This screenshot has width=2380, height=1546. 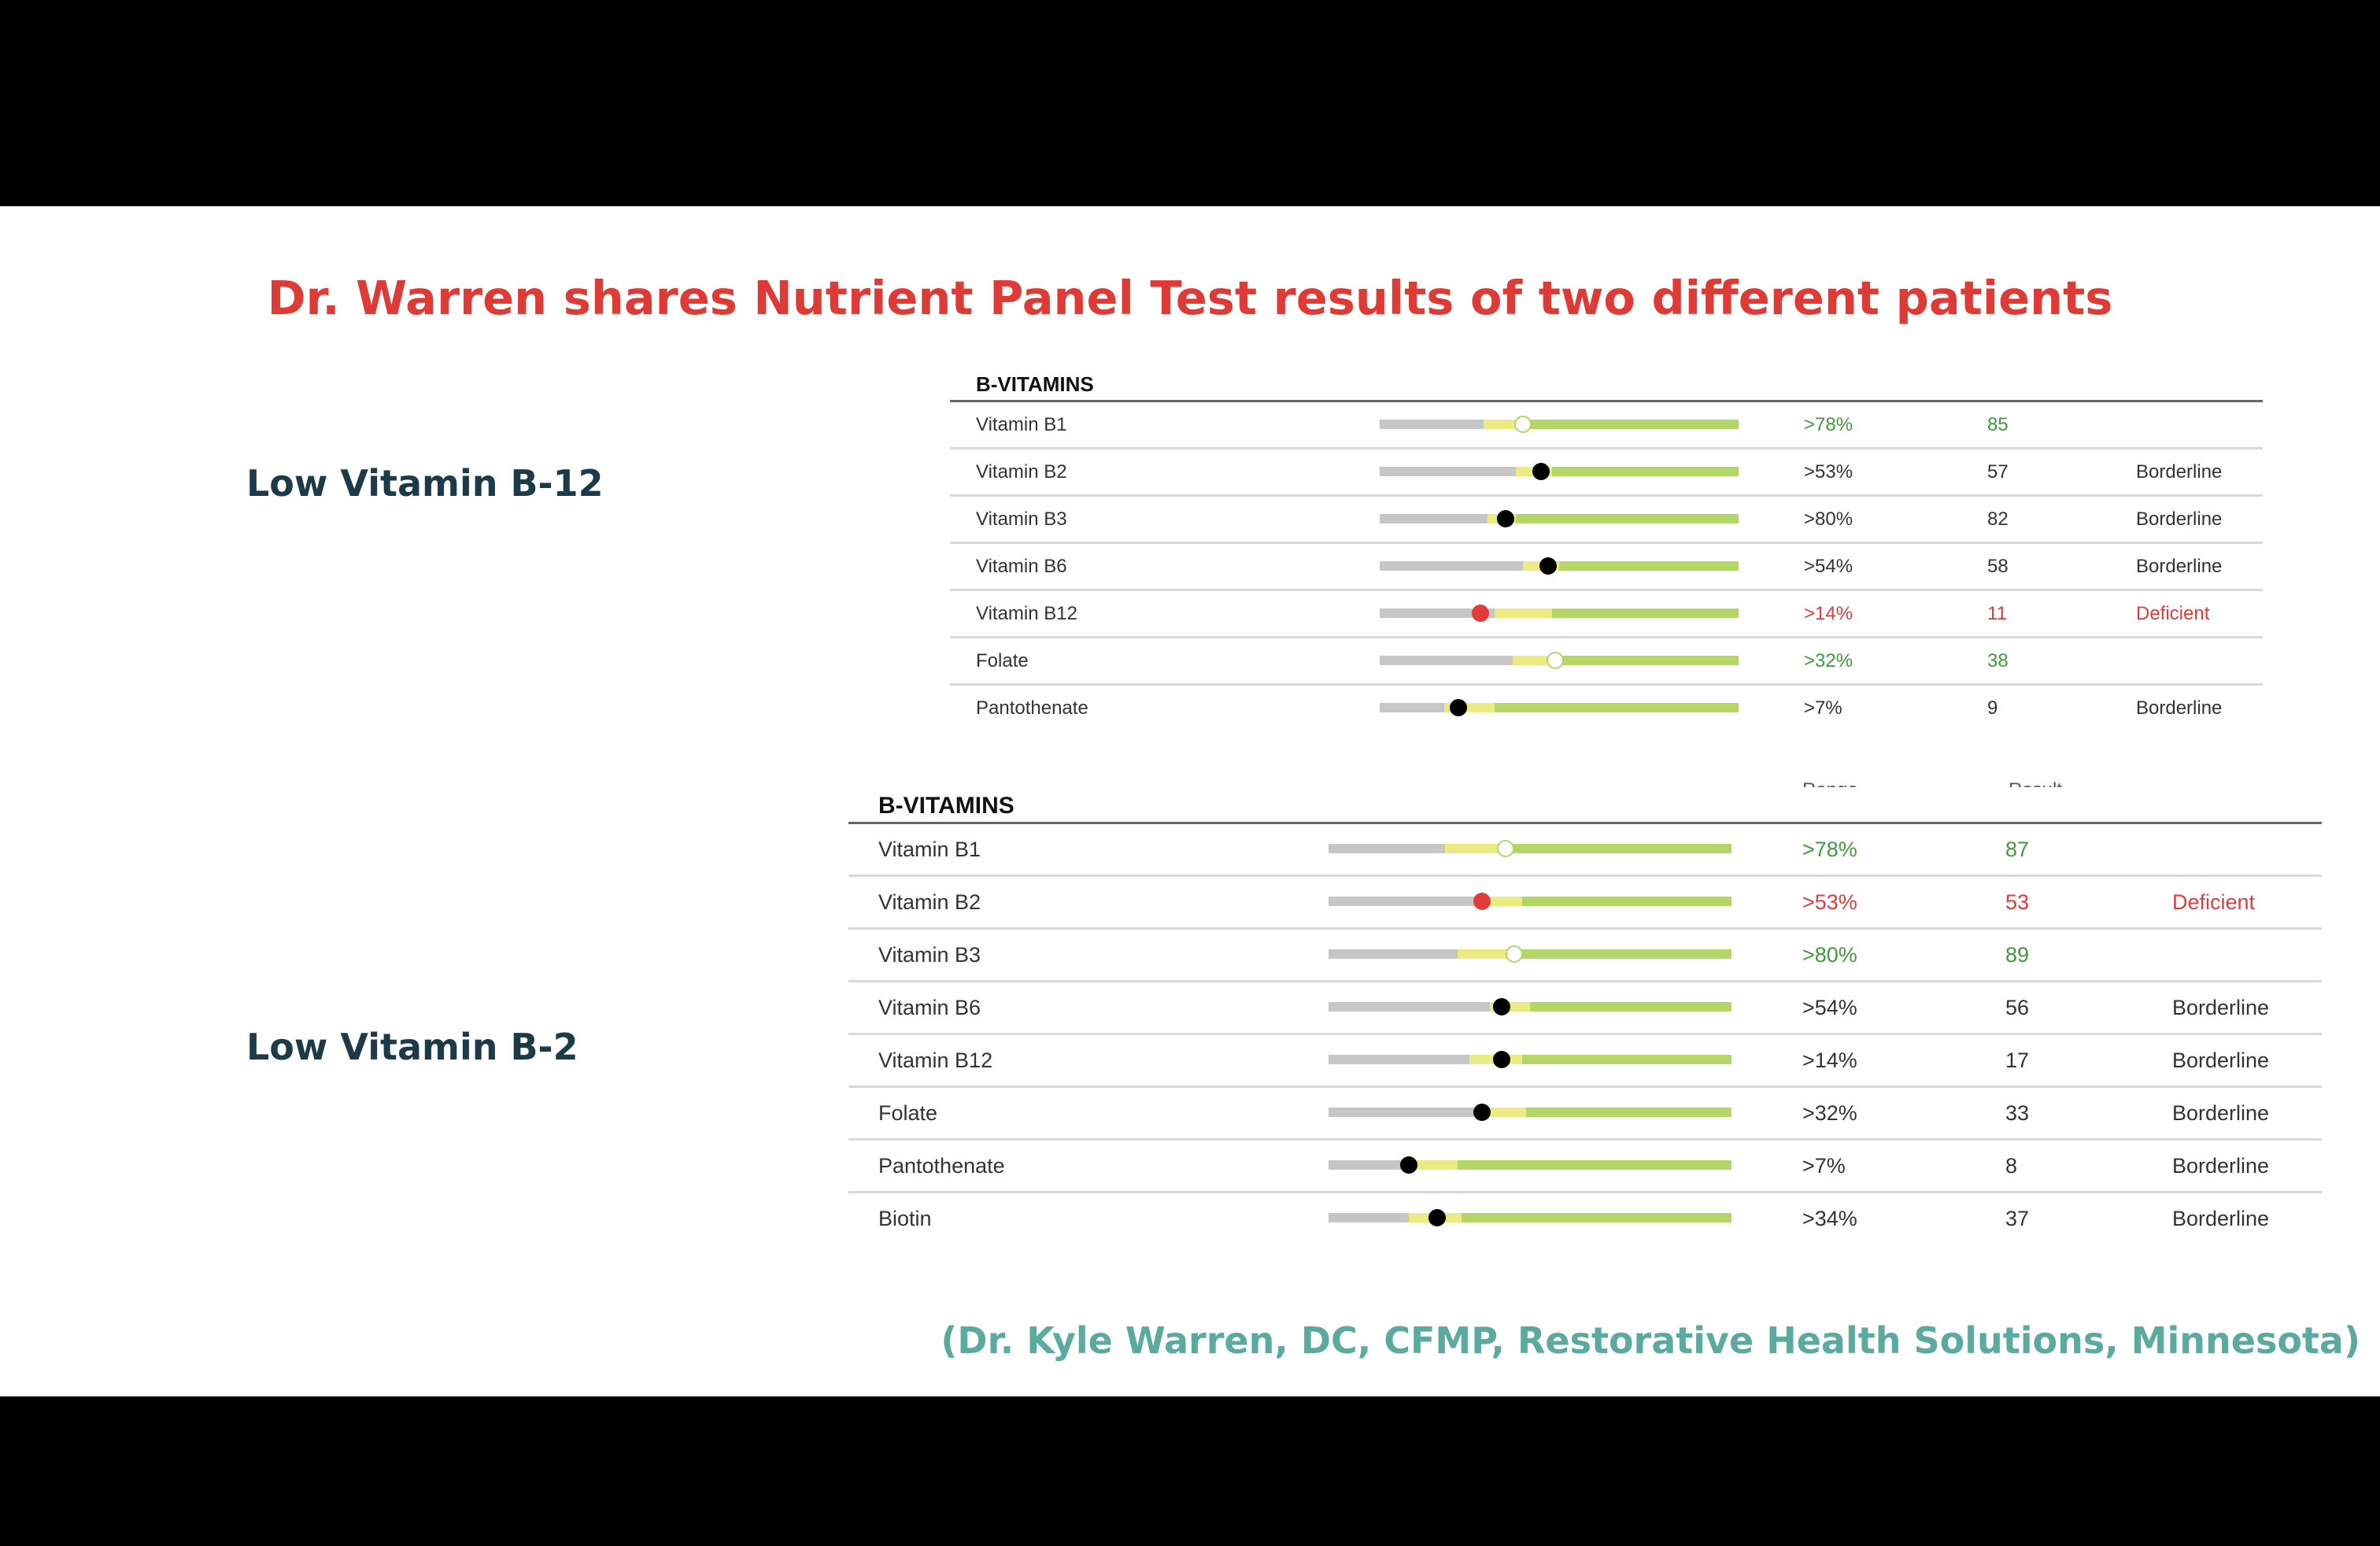 What do you see at coordinates (1997, 613) in the screenshot?
I see `result-value: 11` at bounding box center [1997, 613].